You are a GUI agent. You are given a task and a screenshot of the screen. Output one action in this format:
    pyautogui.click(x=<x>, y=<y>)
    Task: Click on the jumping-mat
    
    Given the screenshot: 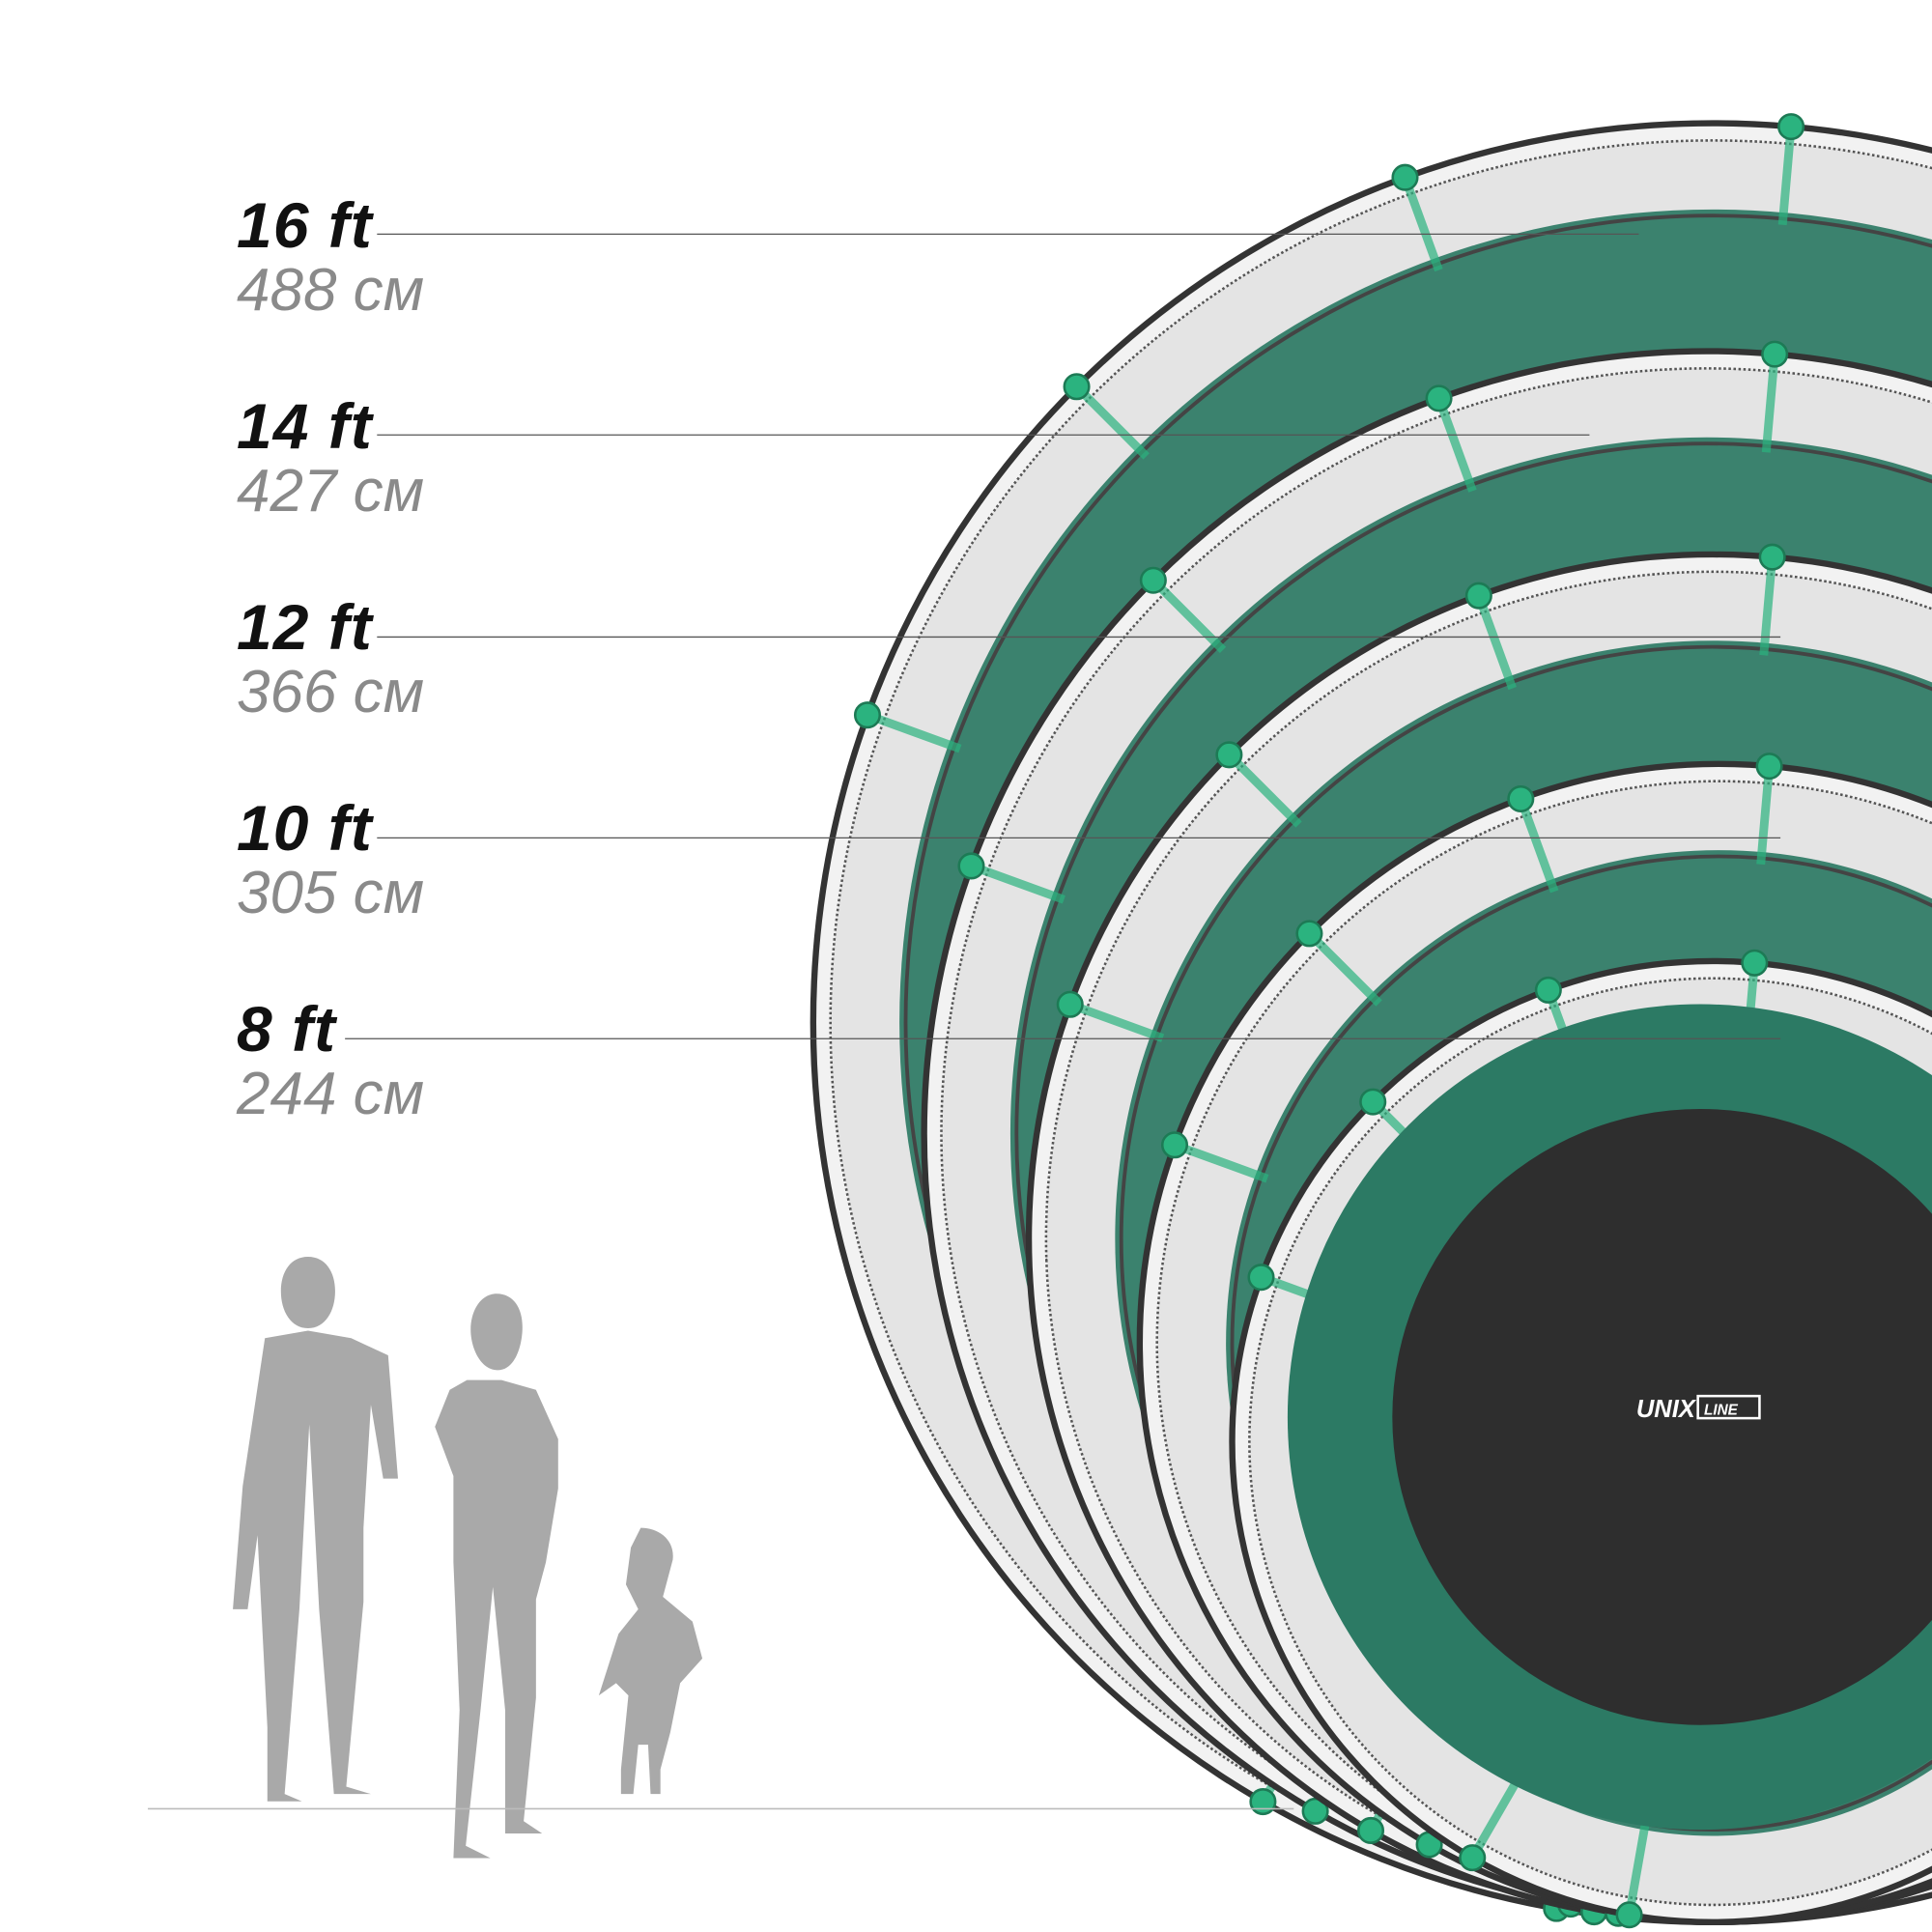 What is the action you would take?
    pyautogui.click(x=1662, y=1417)
    